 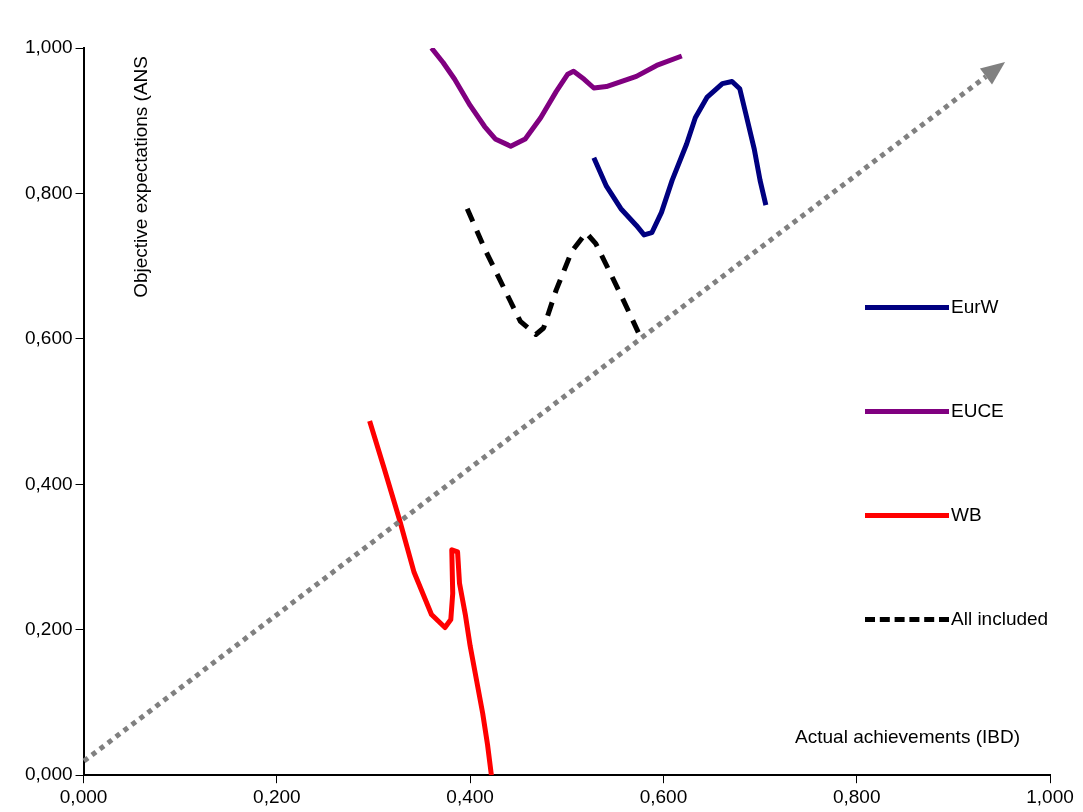 What do you see at coordinates (49, 338) in the screenshot?
I see `y-tick-label: 0,600` at bounding box center [49, 338].